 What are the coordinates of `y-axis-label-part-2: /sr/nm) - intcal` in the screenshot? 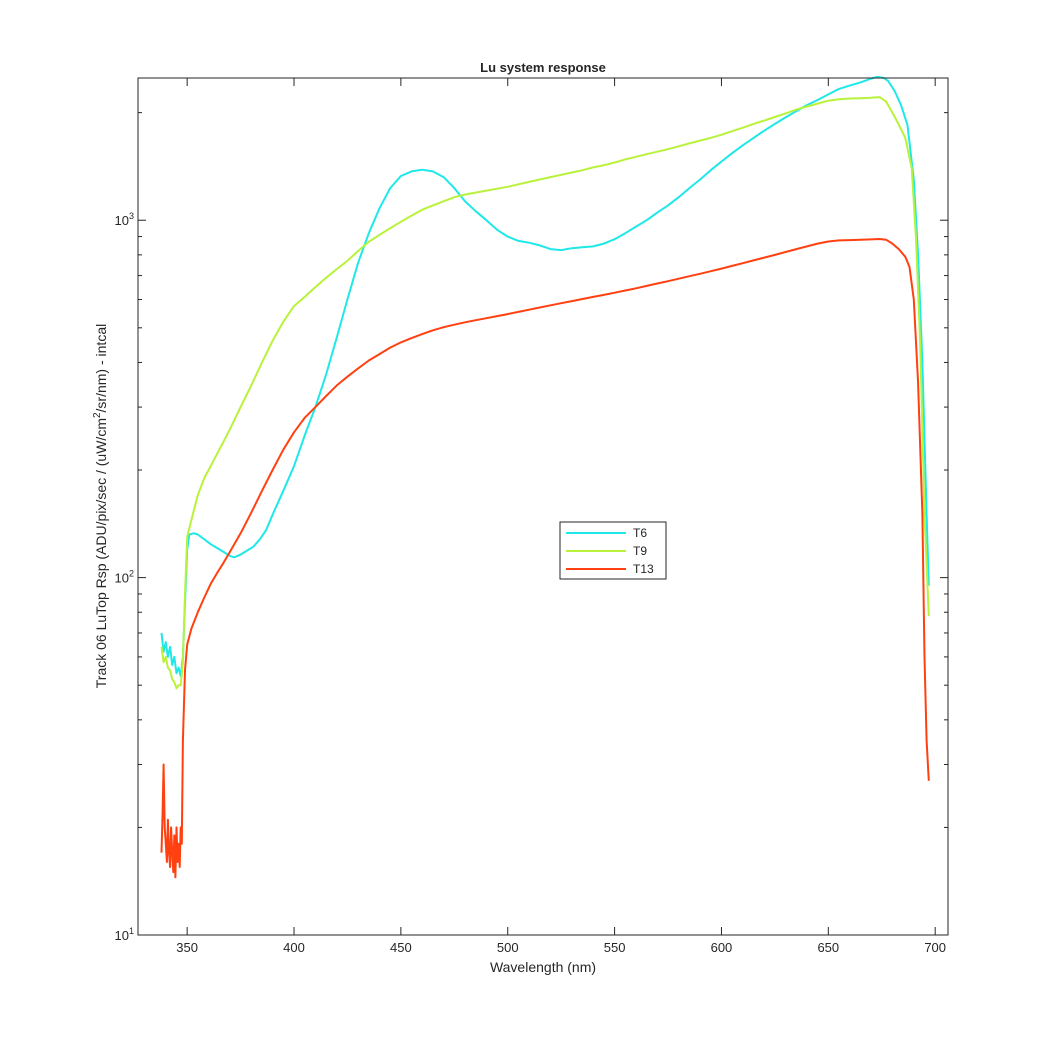 It's located at (101, 368).